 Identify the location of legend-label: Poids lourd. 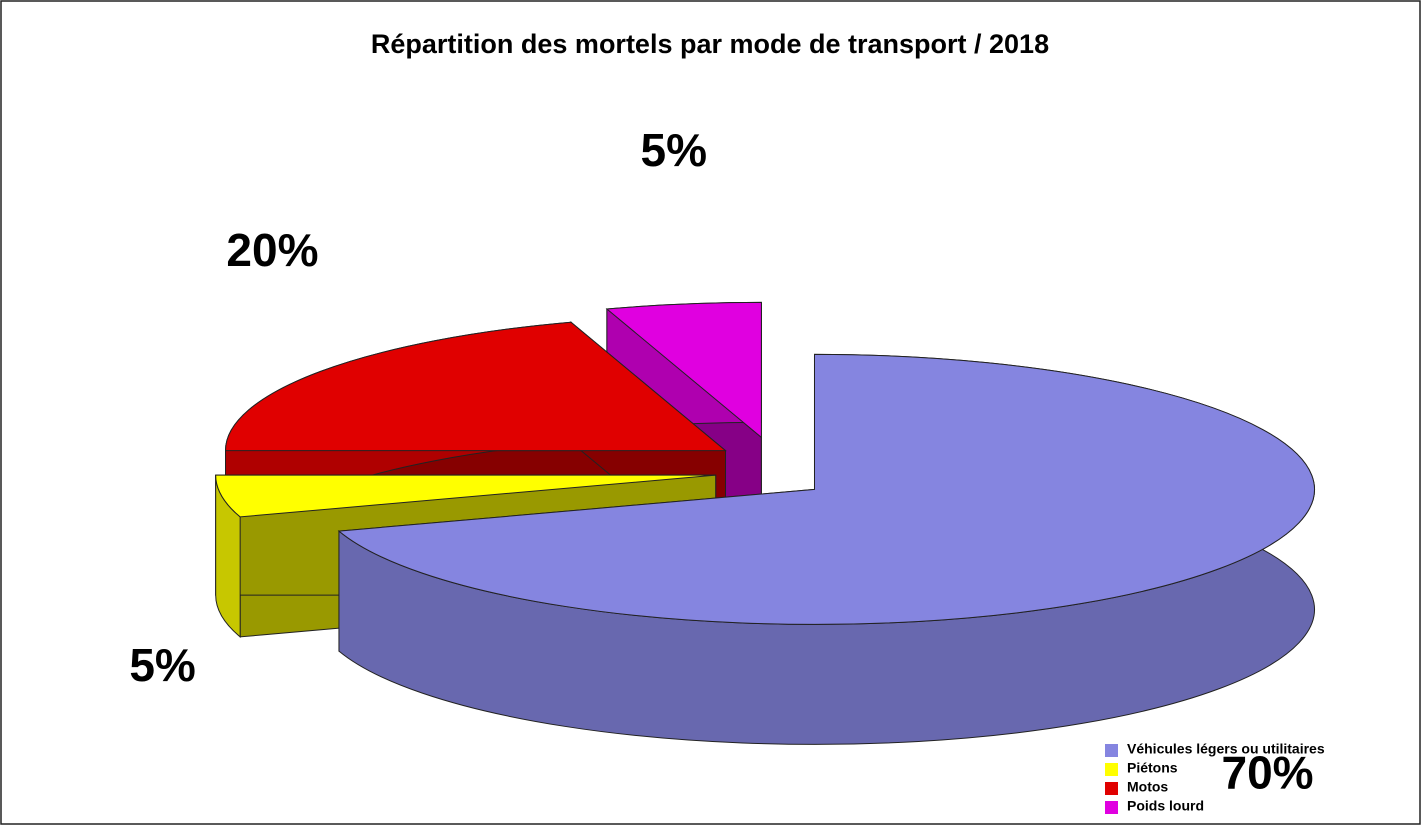
(1165, 806).